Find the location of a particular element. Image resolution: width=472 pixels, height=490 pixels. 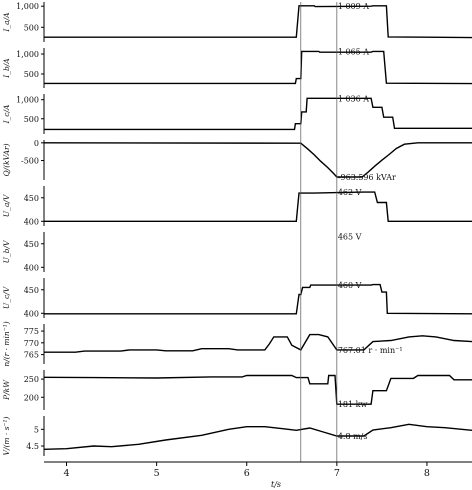

annotation-label: 460 V is located at coordinates (350, 285).